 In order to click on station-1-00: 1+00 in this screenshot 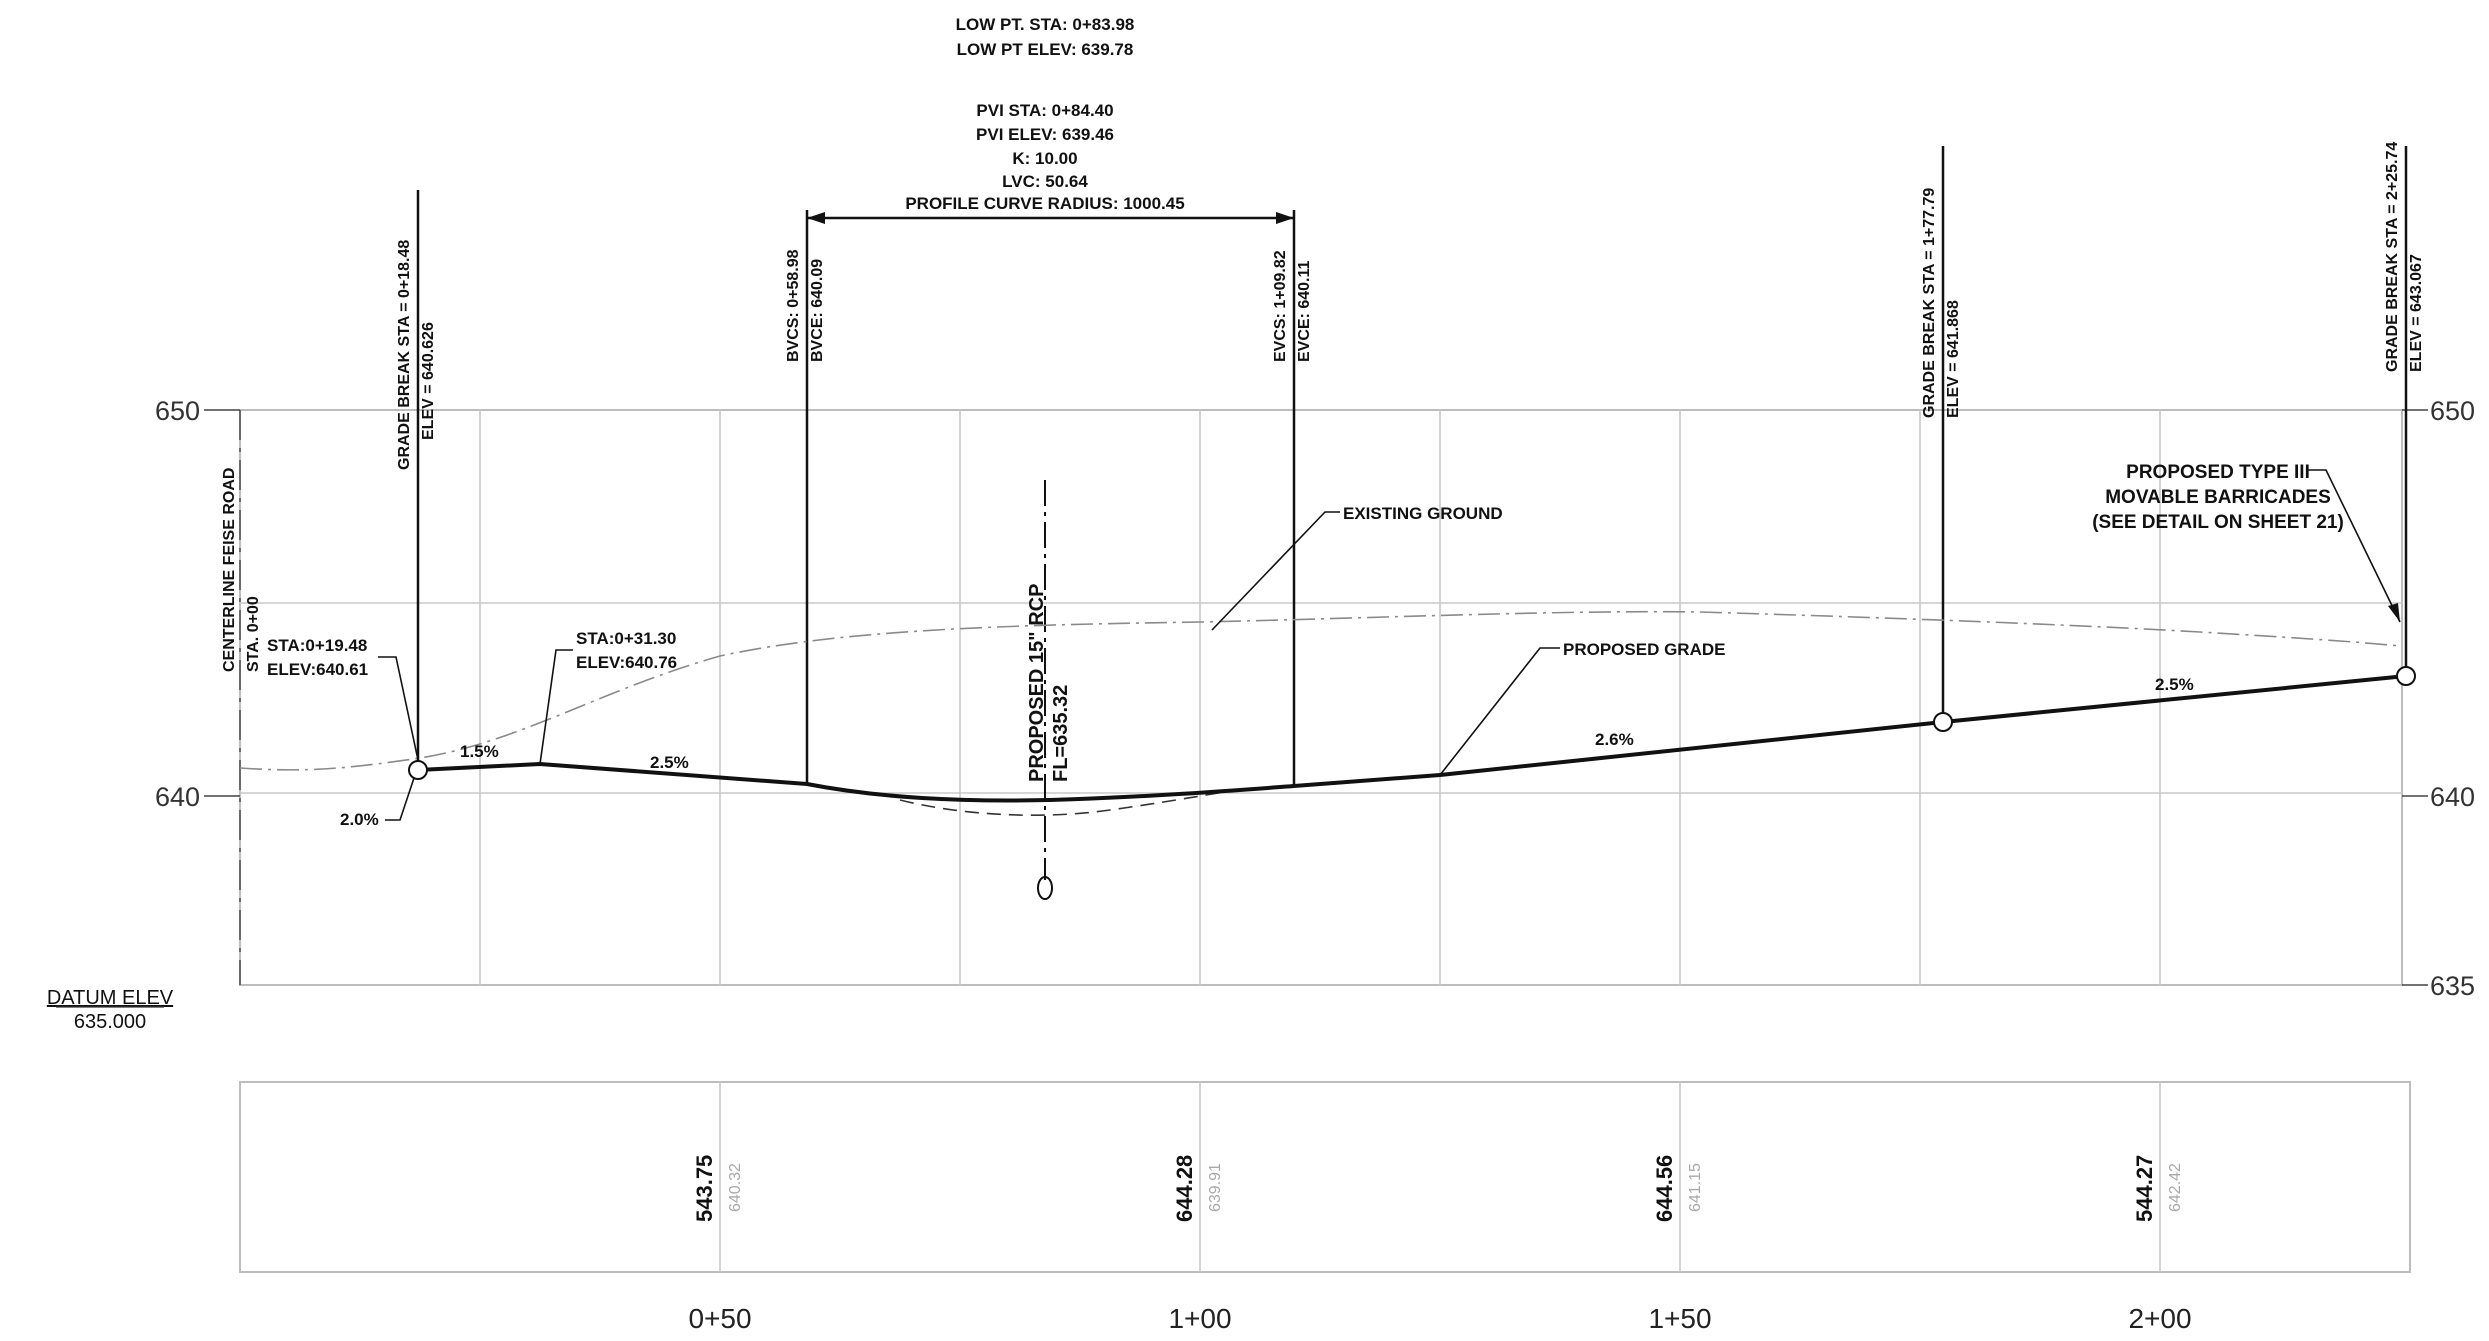, I will do `click(1199, 1318)`.